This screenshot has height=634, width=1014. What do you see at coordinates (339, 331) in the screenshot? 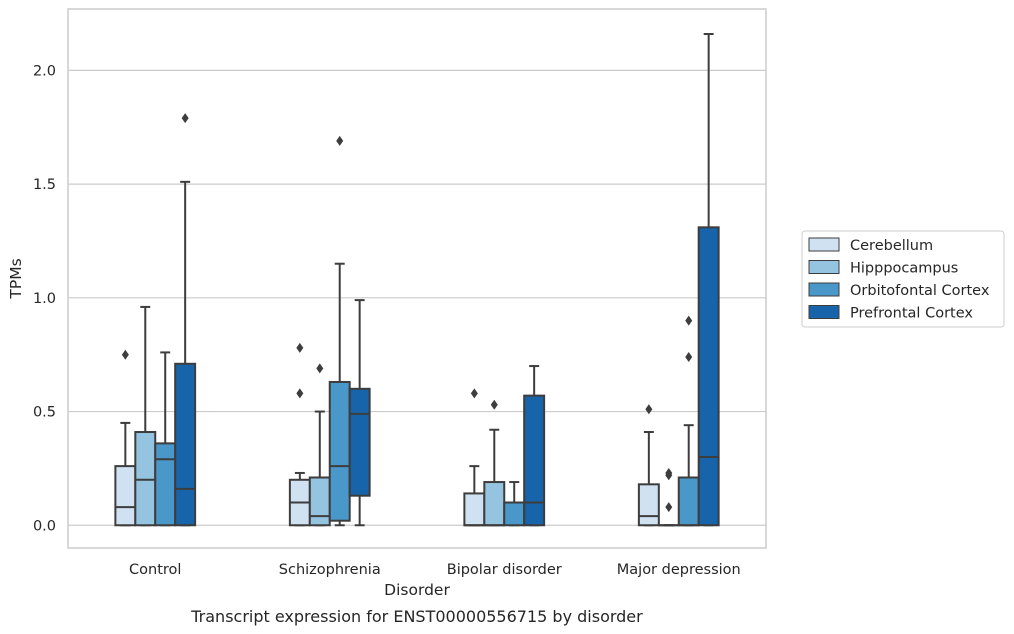
I see `box-schizophrenia-orbitofontal-cortex` at bounding box center [339, 331].